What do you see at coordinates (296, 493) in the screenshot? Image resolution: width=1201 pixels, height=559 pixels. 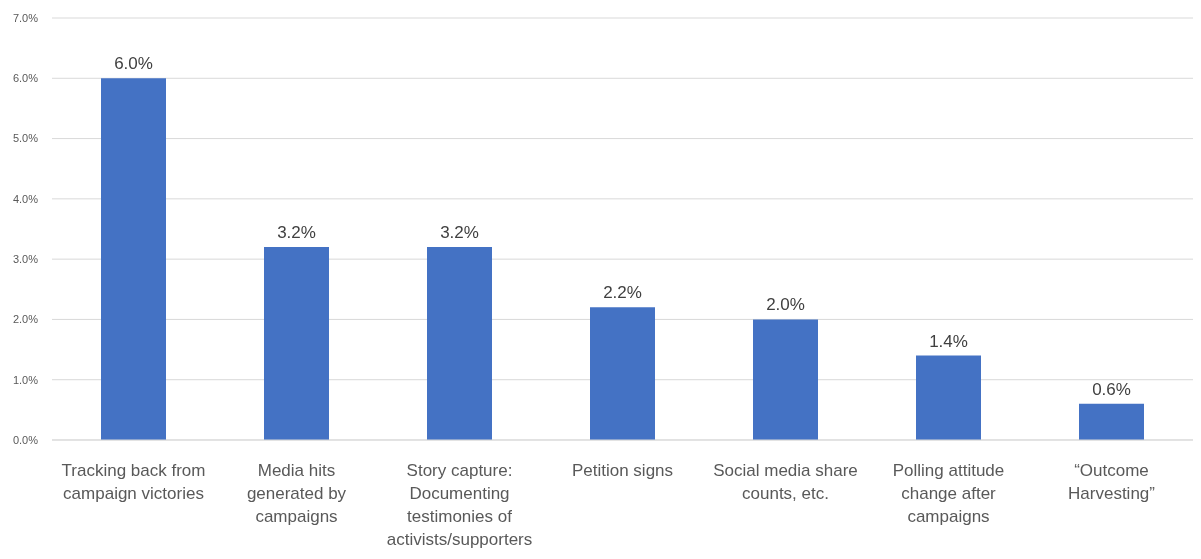 I see `x-tick-label: Media hits generated by campaigns` at bounding box center [296, 493].